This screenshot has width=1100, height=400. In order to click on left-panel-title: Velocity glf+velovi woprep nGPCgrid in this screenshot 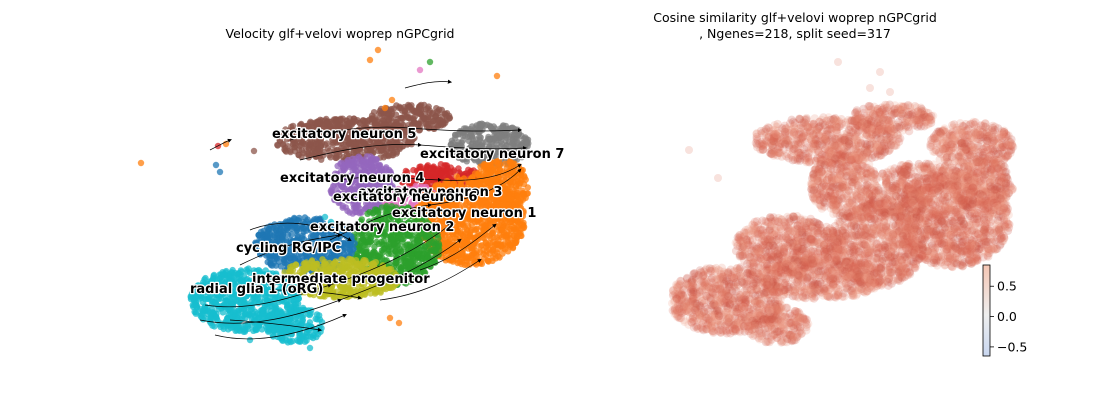, I will do `click(340, 33)`.